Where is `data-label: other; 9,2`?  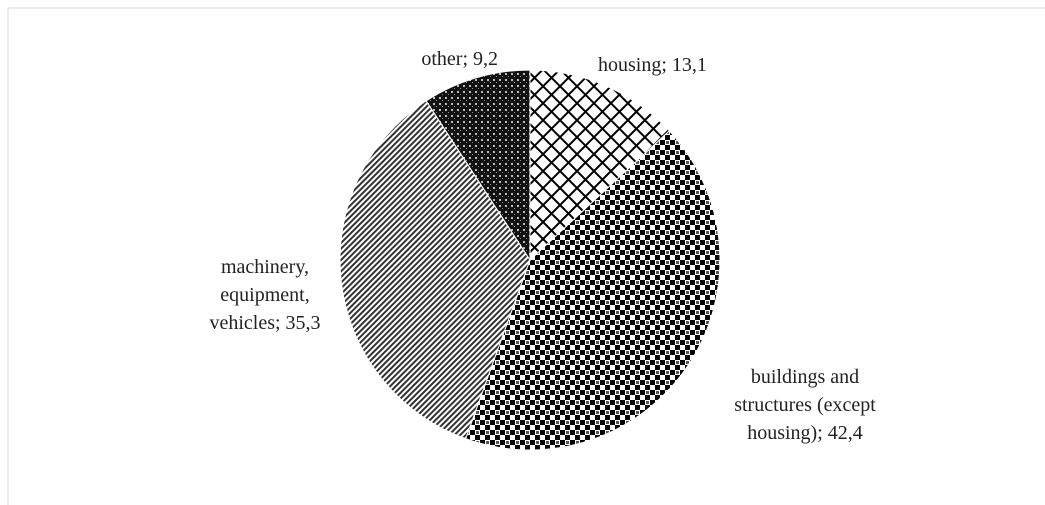 data-label: other; 9,2 is located at coordinates (459, 59).